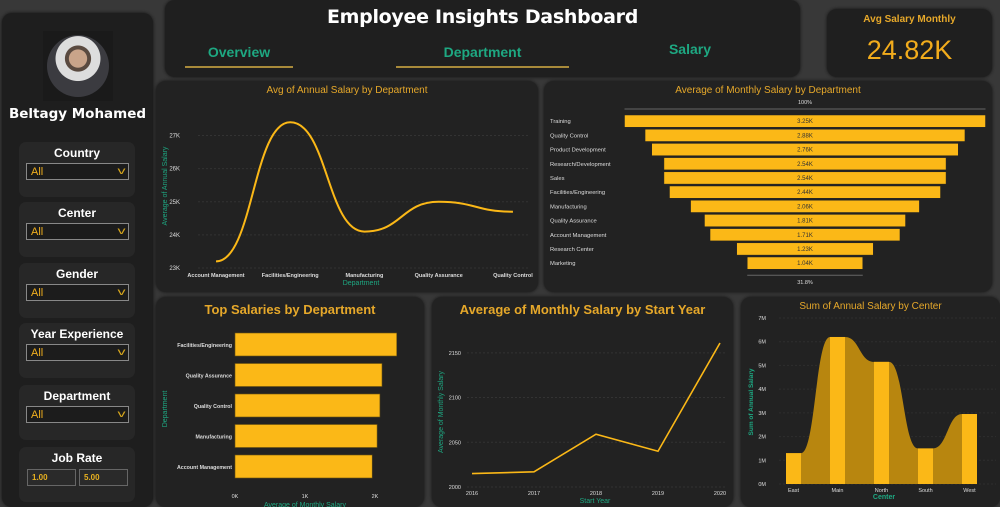 This screenshot has height=507, width=1000. I want to click on x-axis-label: Department, so click(361, 283).